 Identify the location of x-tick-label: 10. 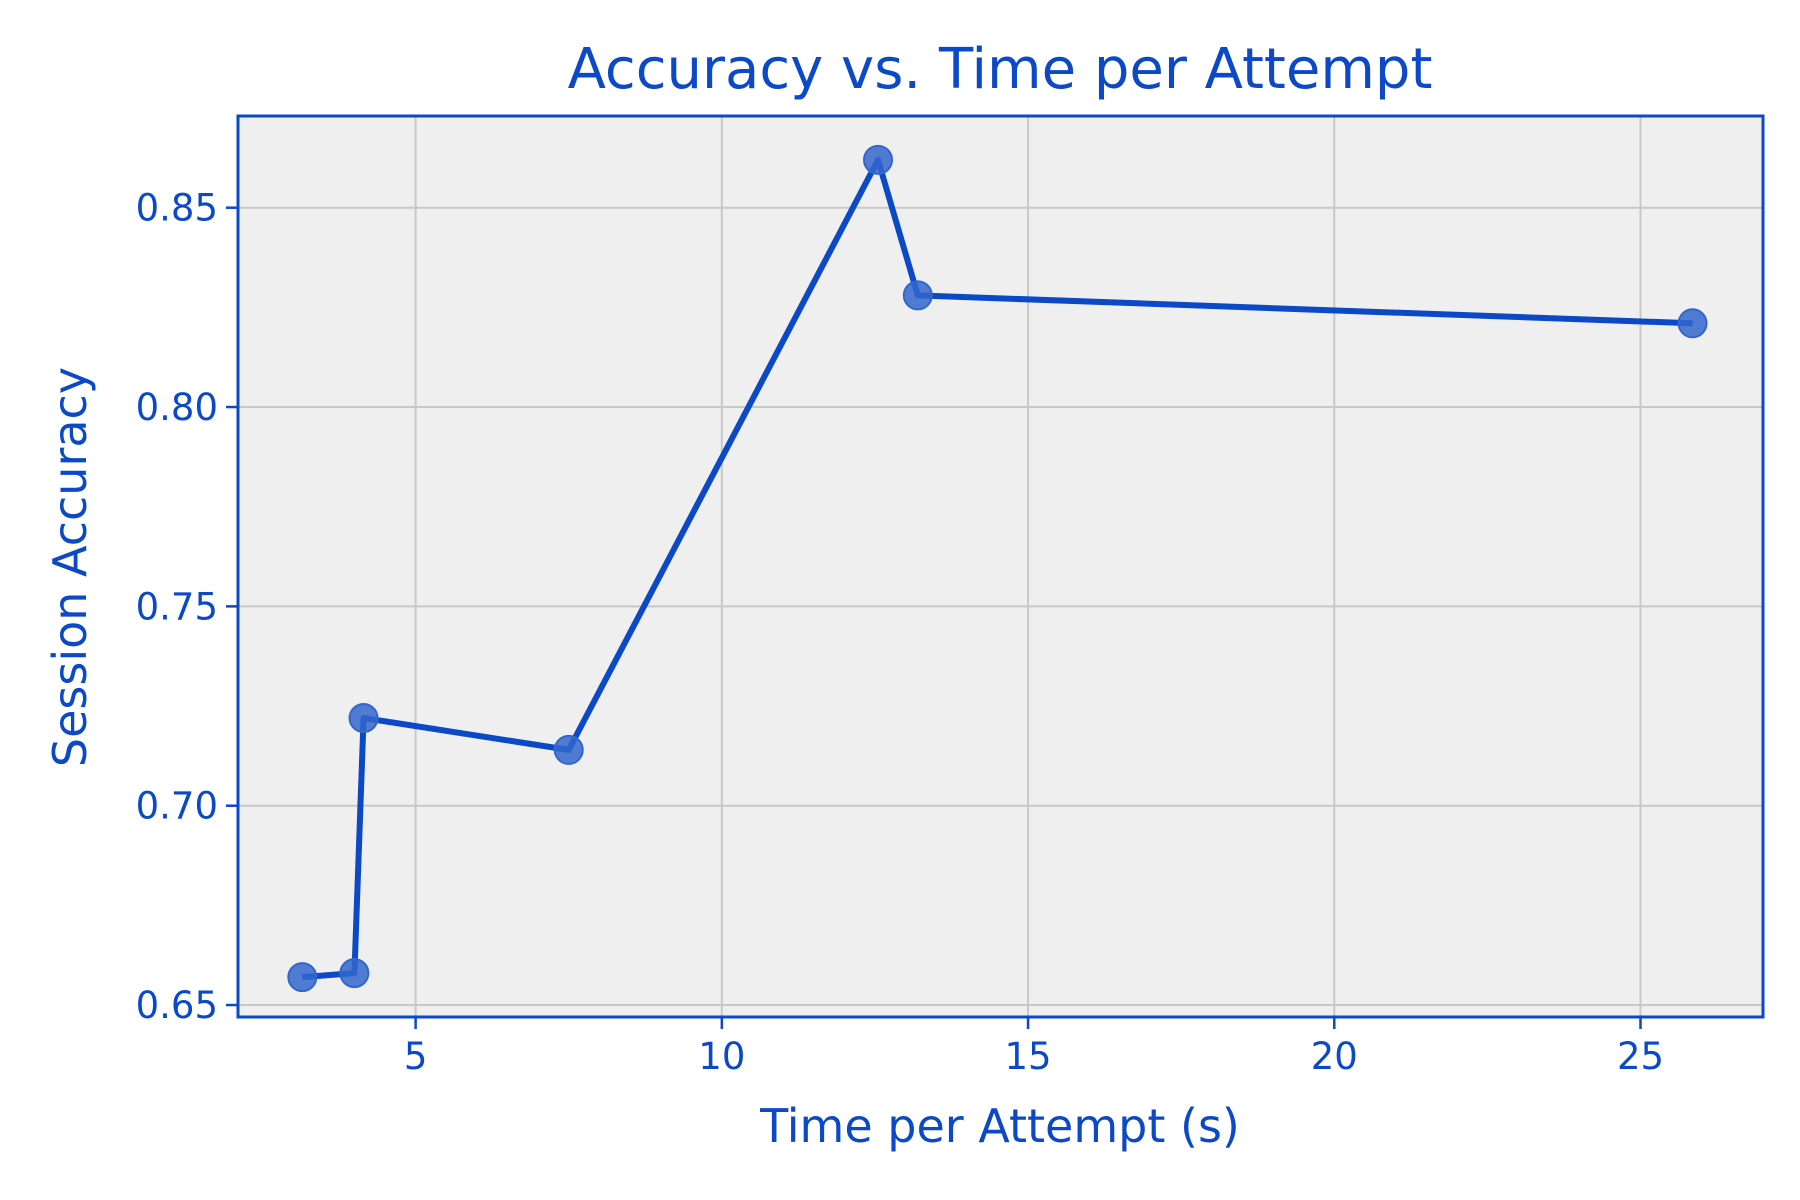
(721, 1056).